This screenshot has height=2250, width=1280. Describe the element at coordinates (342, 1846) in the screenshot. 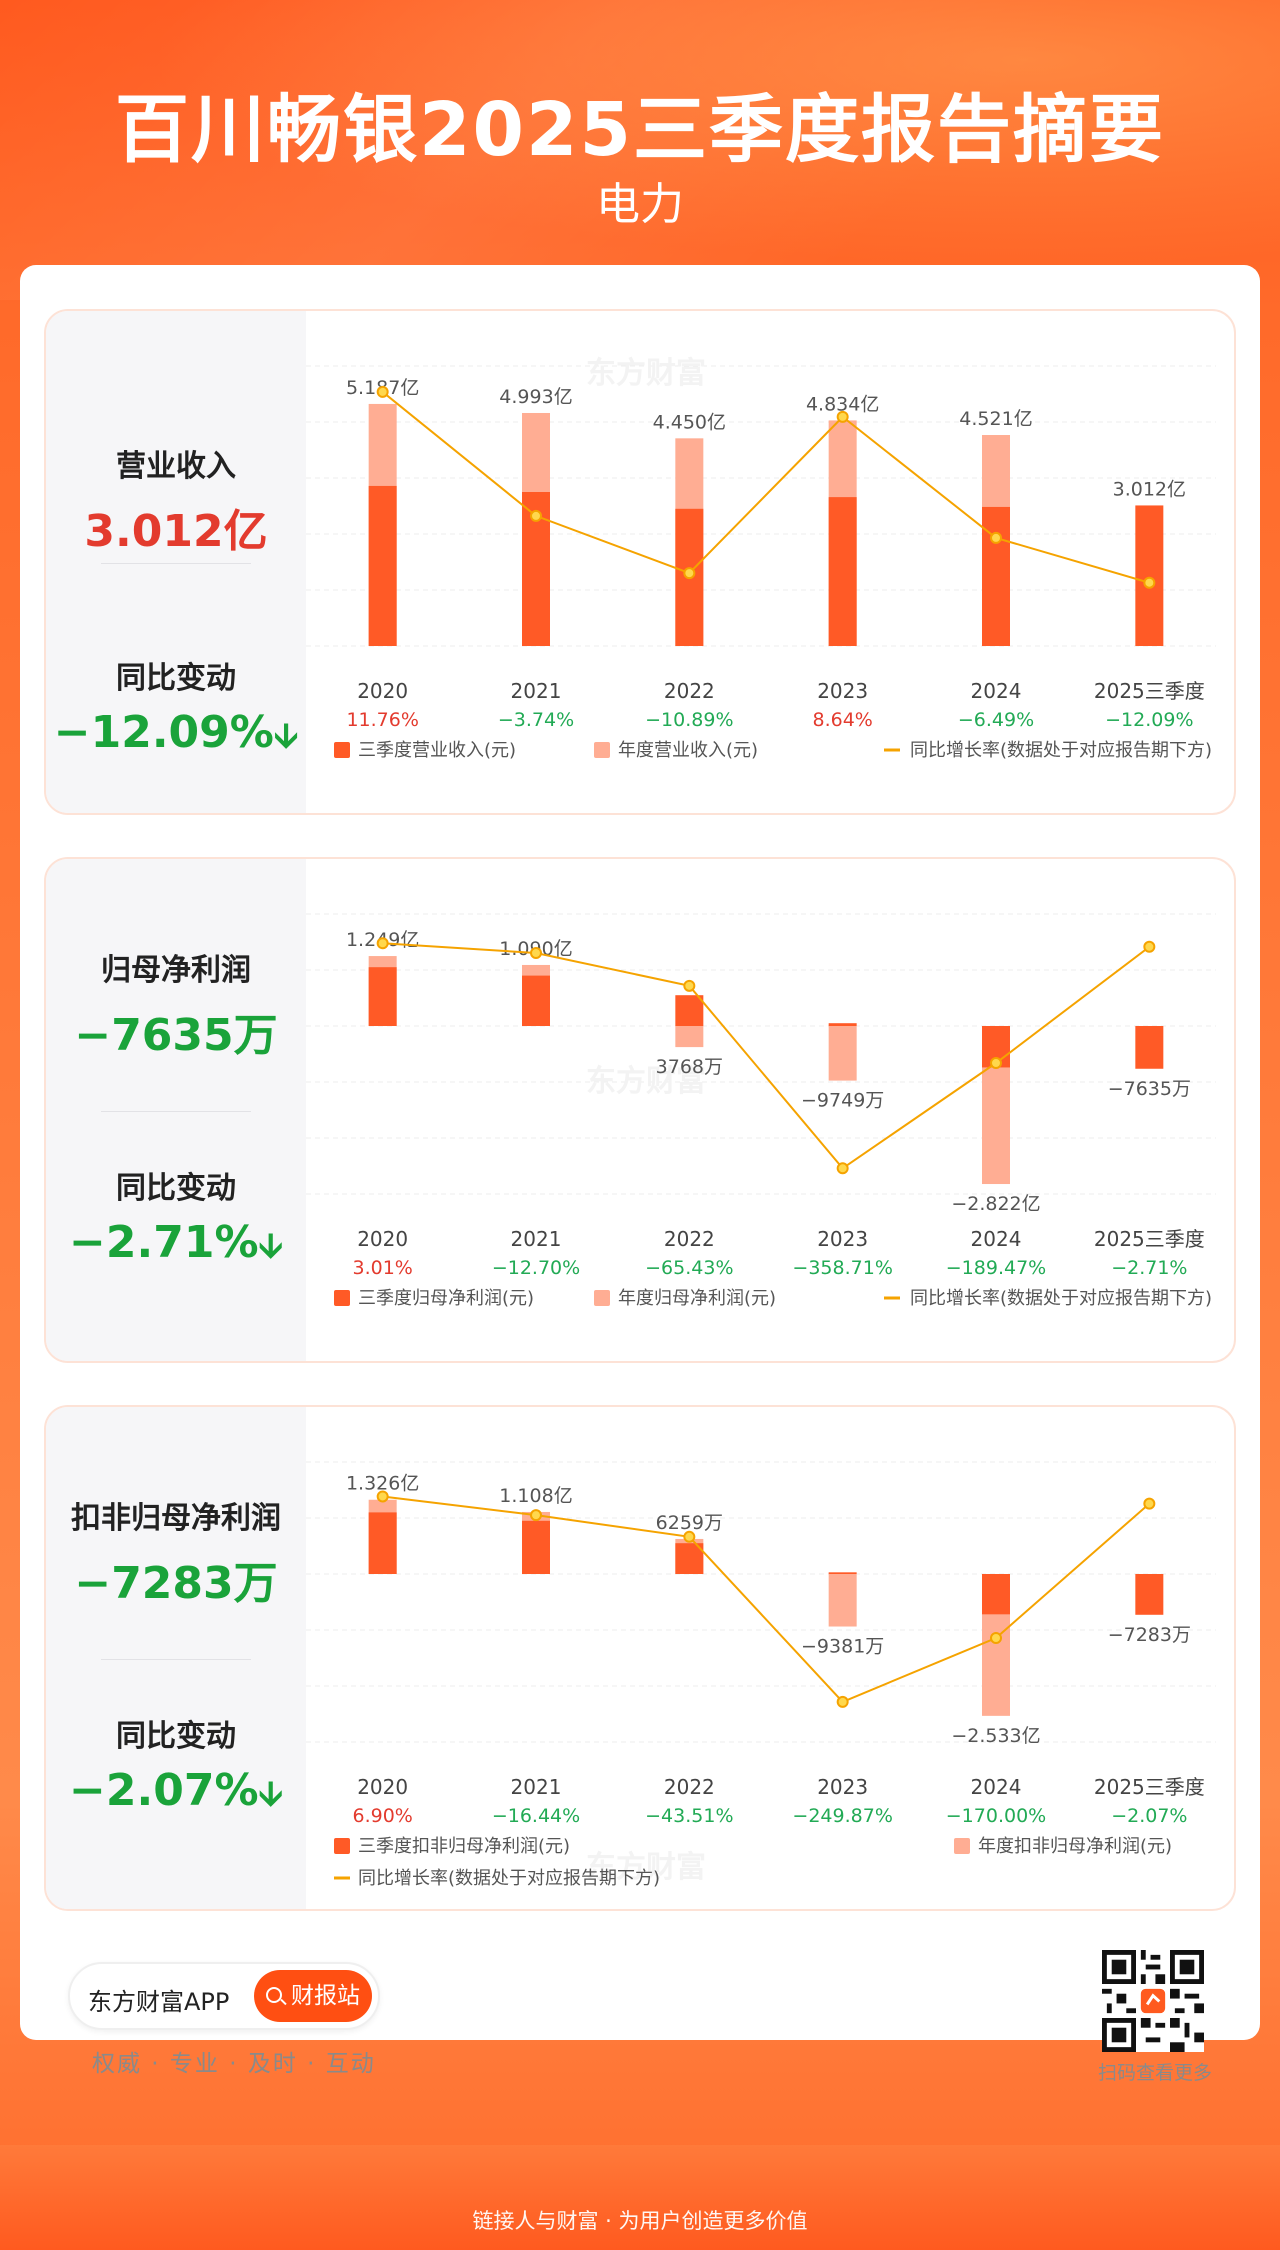

I see `legend-swatch-quarter` at that location.